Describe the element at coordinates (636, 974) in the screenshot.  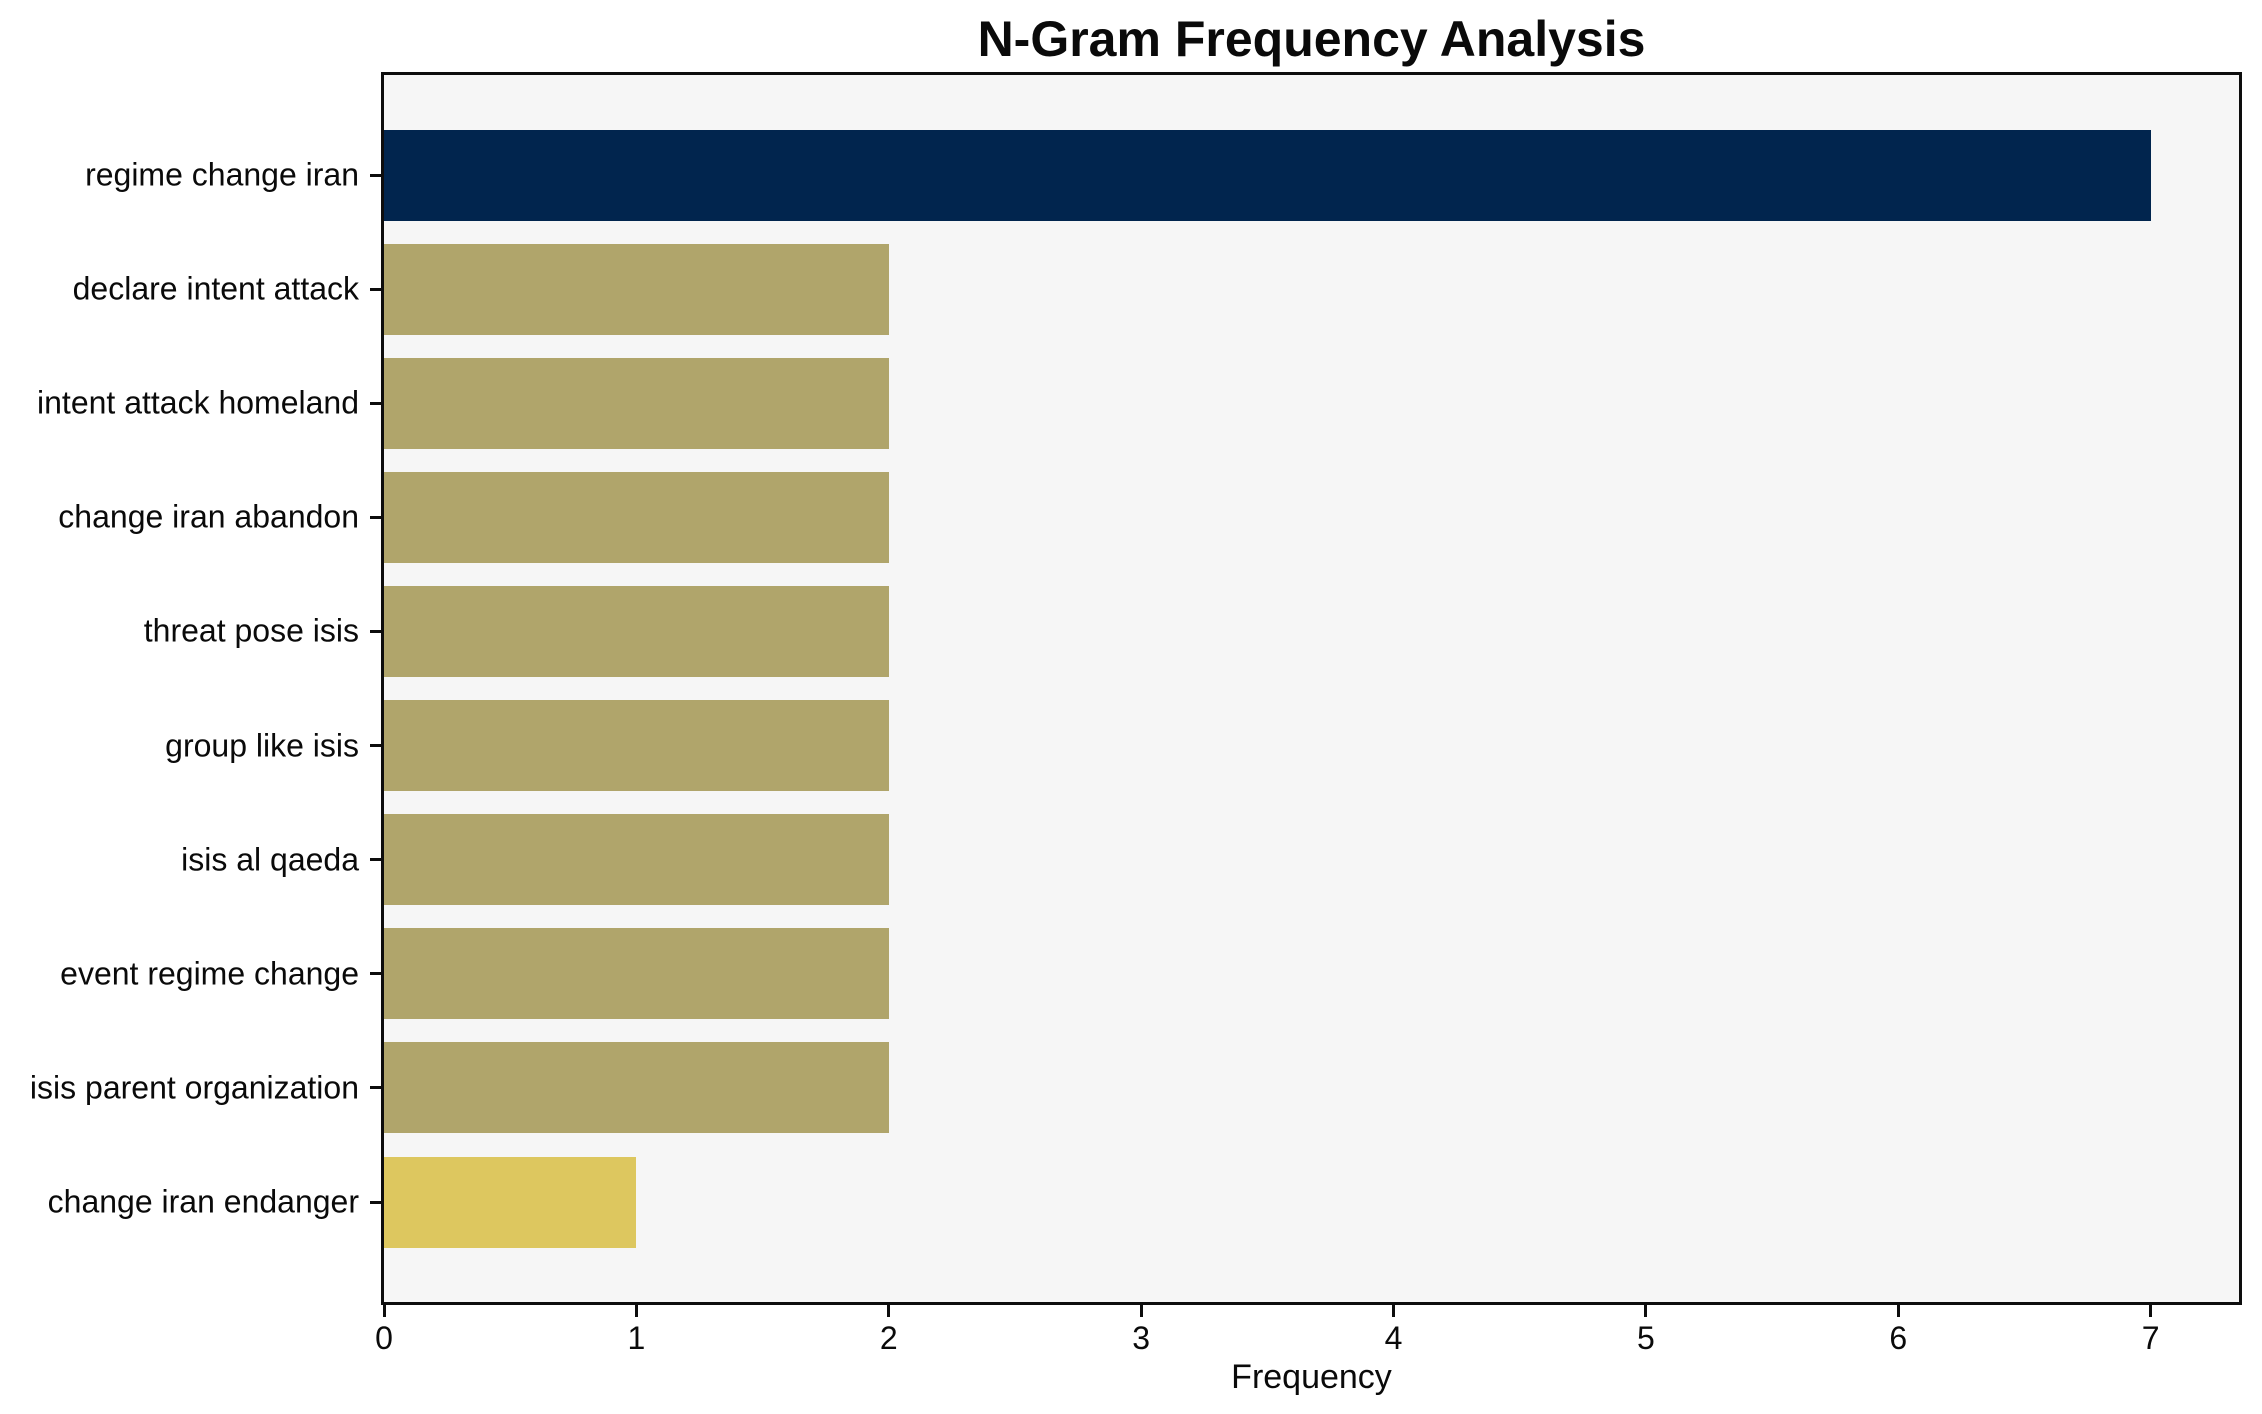
I see `bar-event-regime-change` at that location.